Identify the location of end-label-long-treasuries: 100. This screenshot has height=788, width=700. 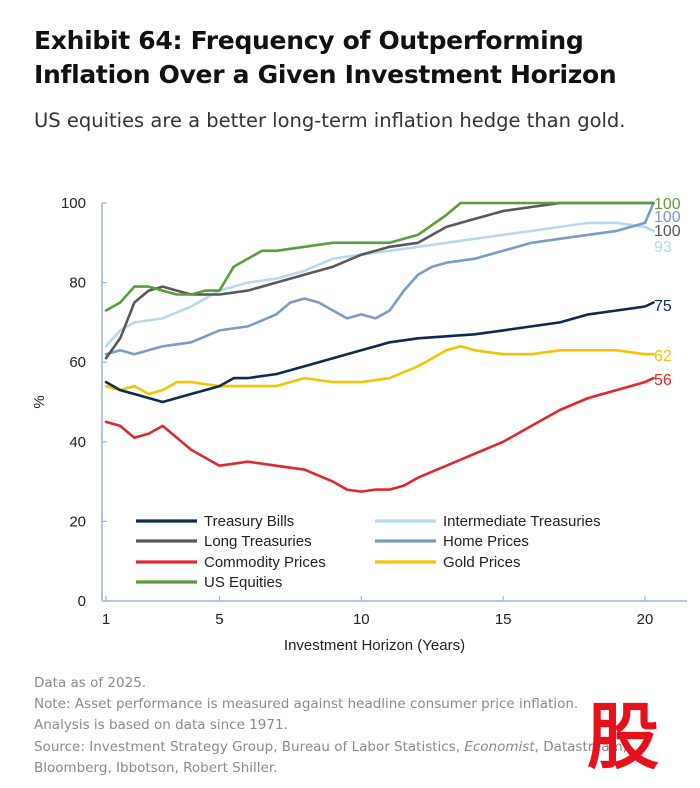
(667, 231).